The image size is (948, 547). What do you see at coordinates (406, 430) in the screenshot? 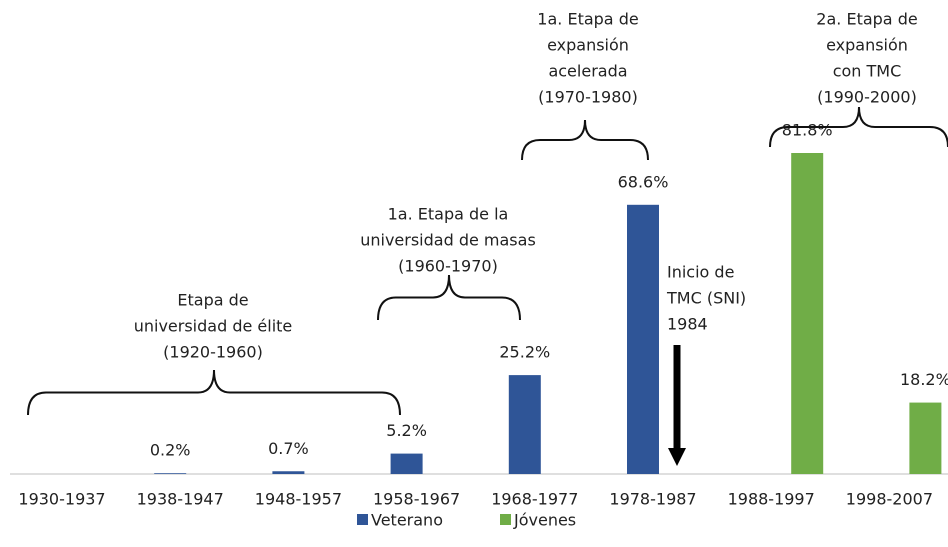
I see `data-label: 5.2%` at bounding box center [406, 430].